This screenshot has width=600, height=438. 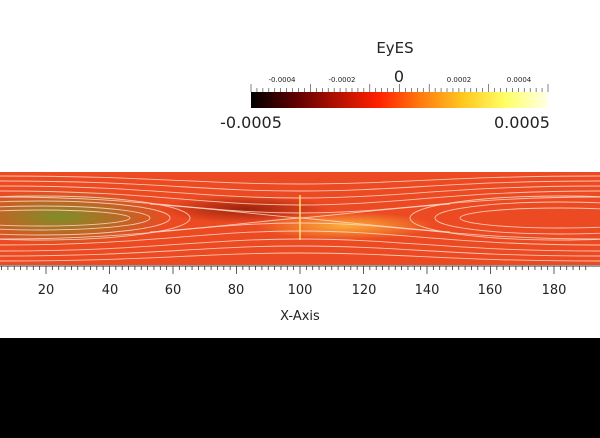 I want to click on colorbar-tick-label: 0.0004, so click(x=519, y=80).